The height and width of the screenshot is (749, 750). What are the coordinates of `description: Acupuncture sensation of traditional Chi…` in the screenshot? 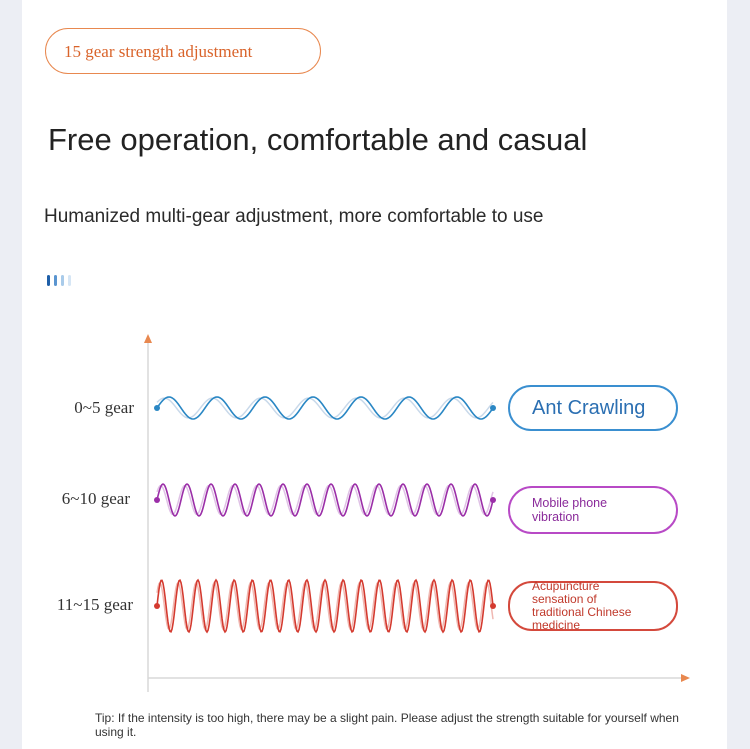 It's located at (593, 606).